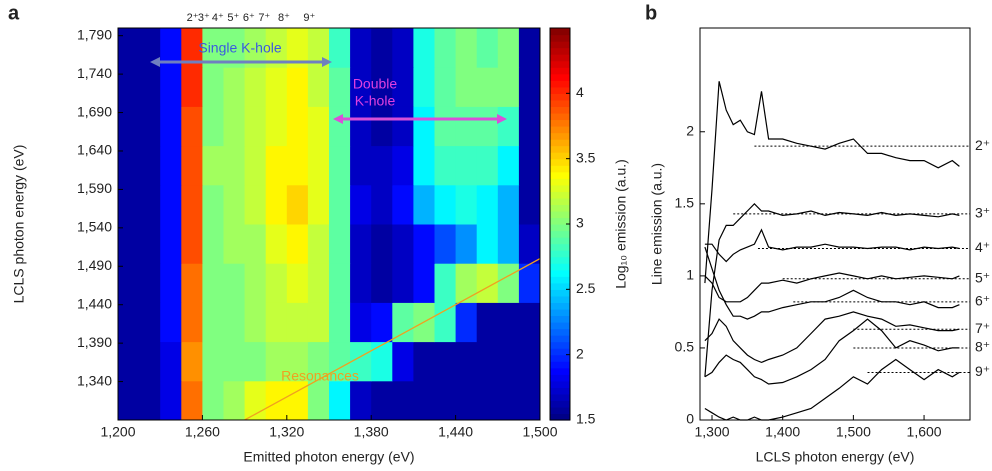  What do you see at coordinates (94, 73) in the screenshot?
I see `y-tick-label: 1,740` at bounding box center [94, 73].